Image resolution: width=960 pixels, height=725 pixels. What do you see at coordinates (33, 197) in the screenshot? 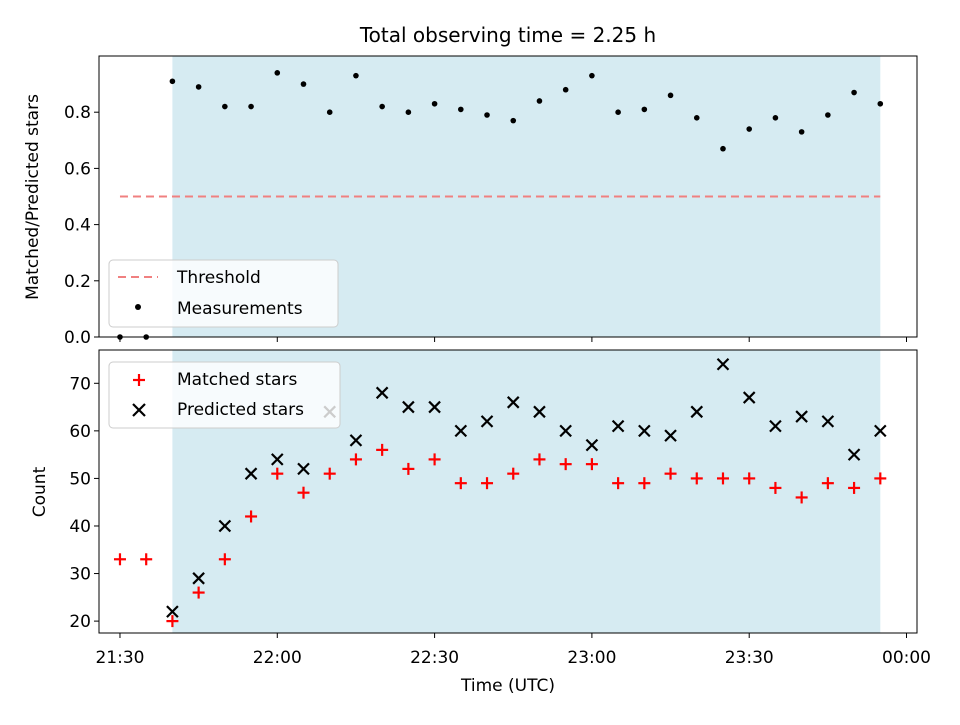
I see `top-y-axis-label: Matched/Predicted stars` at bounding box center [33, 197].